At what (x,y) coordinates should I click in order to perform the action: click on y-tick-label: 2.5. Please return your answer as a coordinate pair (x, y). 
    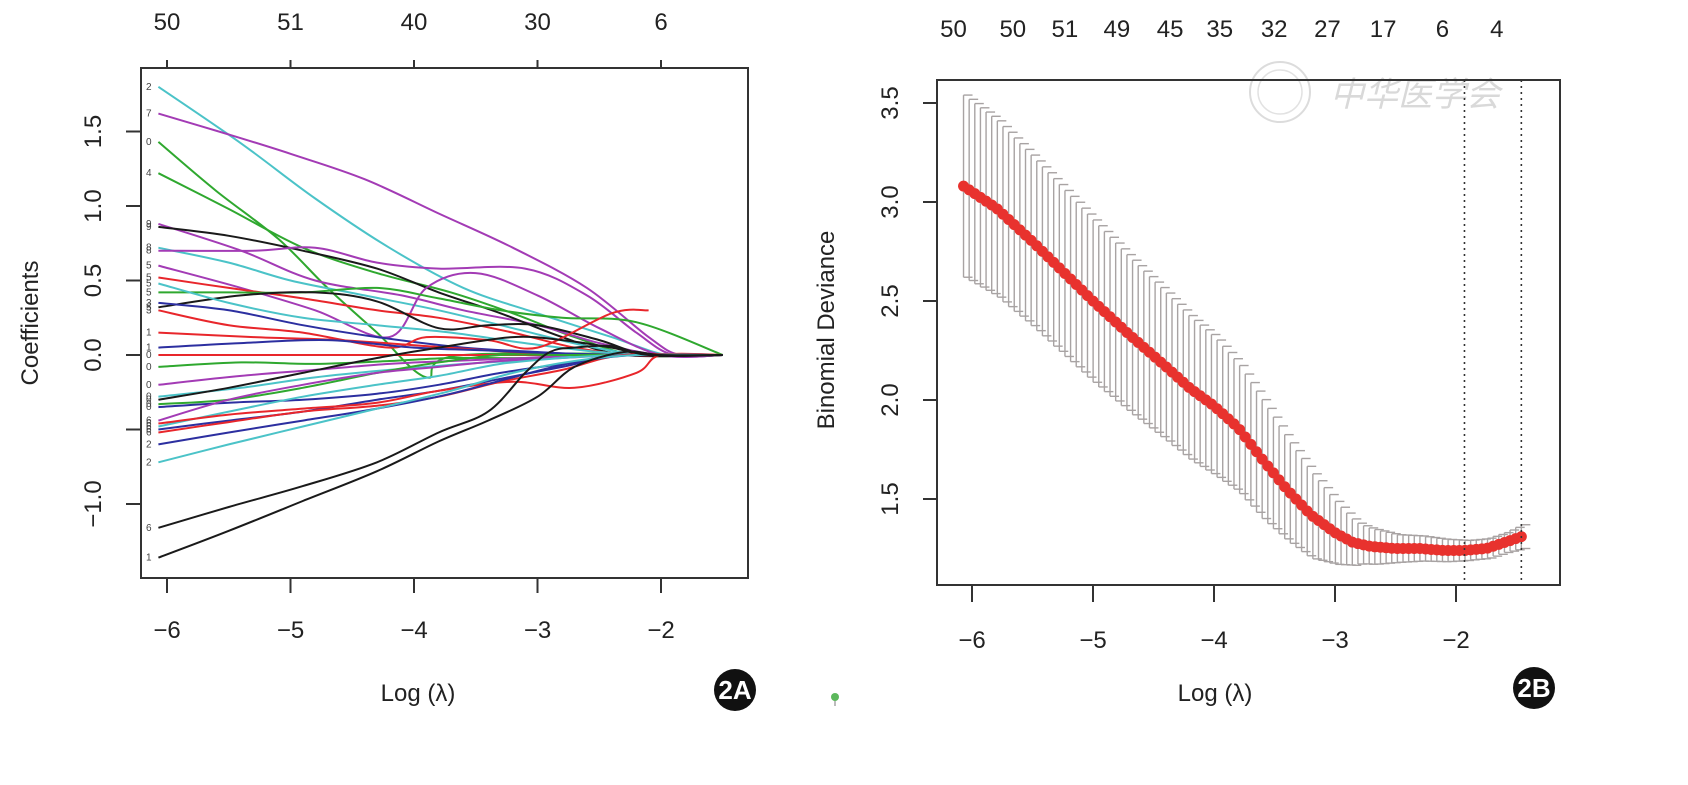
    Looking at the image, I should click on (890, 300).